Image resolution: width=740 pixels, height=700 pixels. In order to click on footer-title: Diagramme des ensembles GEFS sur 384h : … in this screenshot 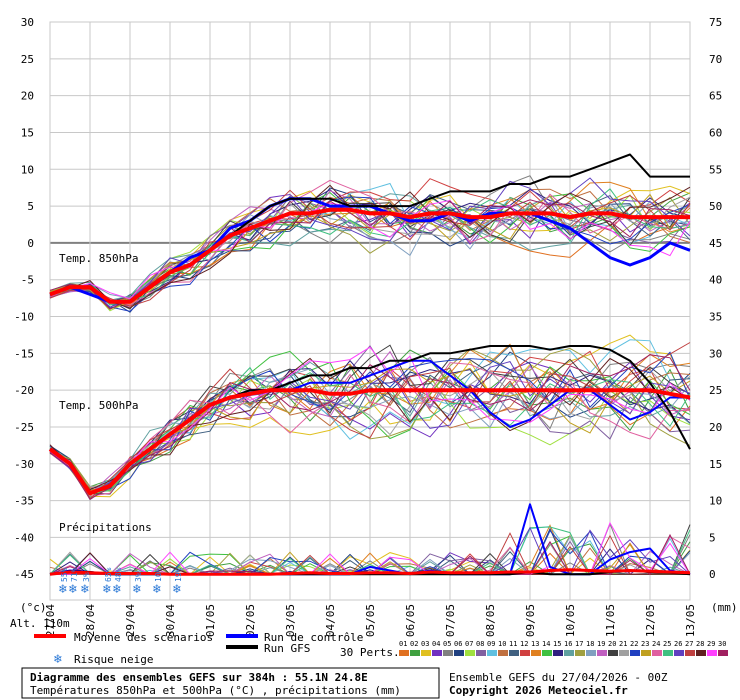, I will do `click(199, 677)`.